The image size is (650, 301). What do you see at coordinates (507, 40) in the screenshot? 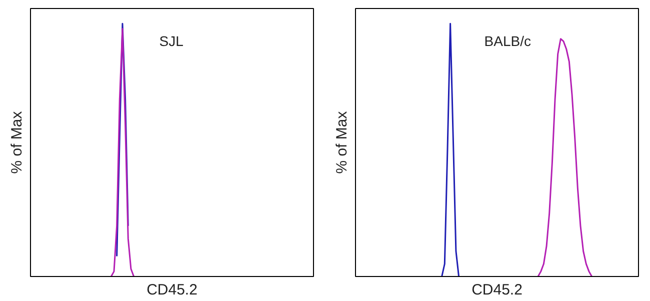
I see `annotation: BALB/c` at bounding box center [507, 40].